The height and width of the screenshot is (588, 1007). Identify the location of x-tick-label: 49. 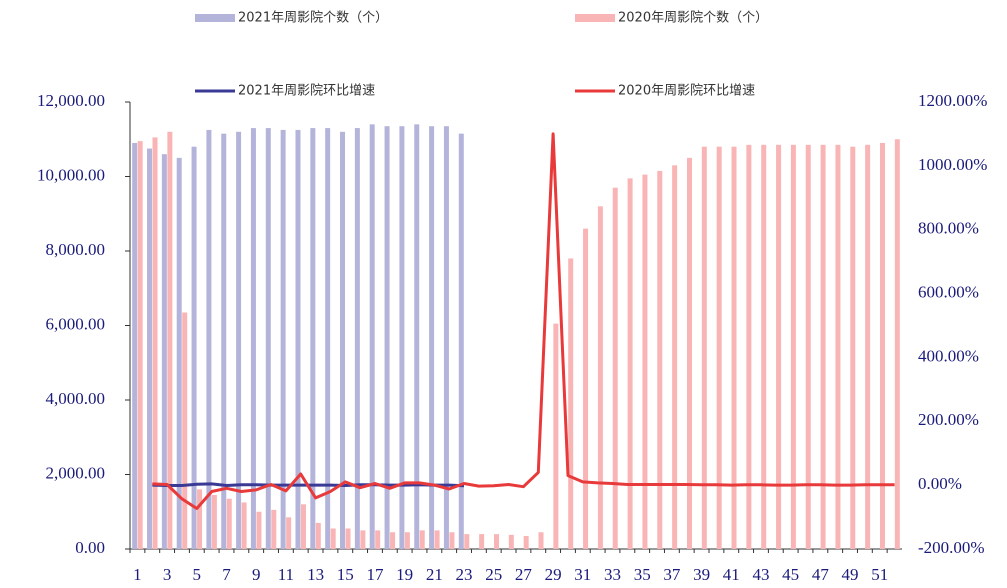
(850, 574).